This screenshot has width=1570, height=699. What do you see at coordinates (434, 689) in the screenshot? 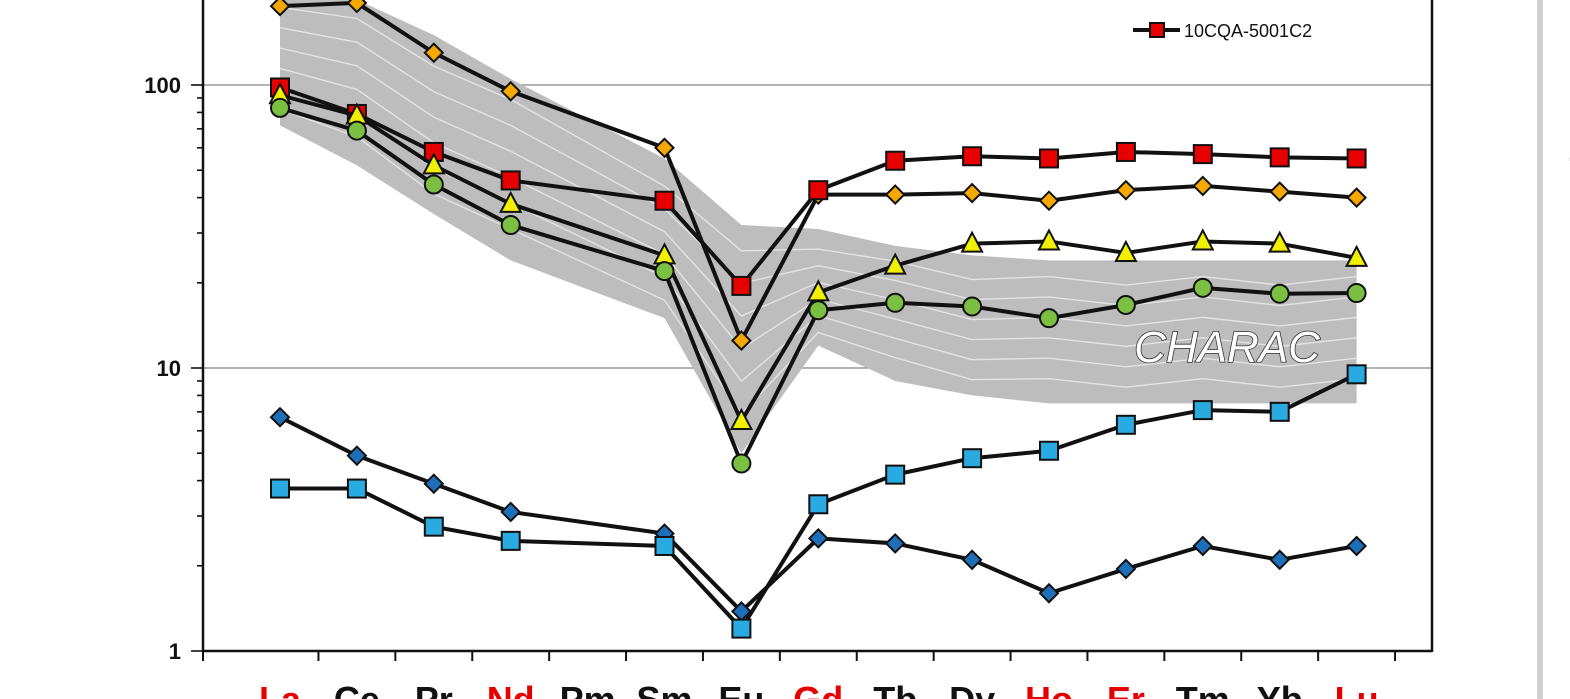
I see `x-tick-label: Pr` at bounding box center [434, 689].